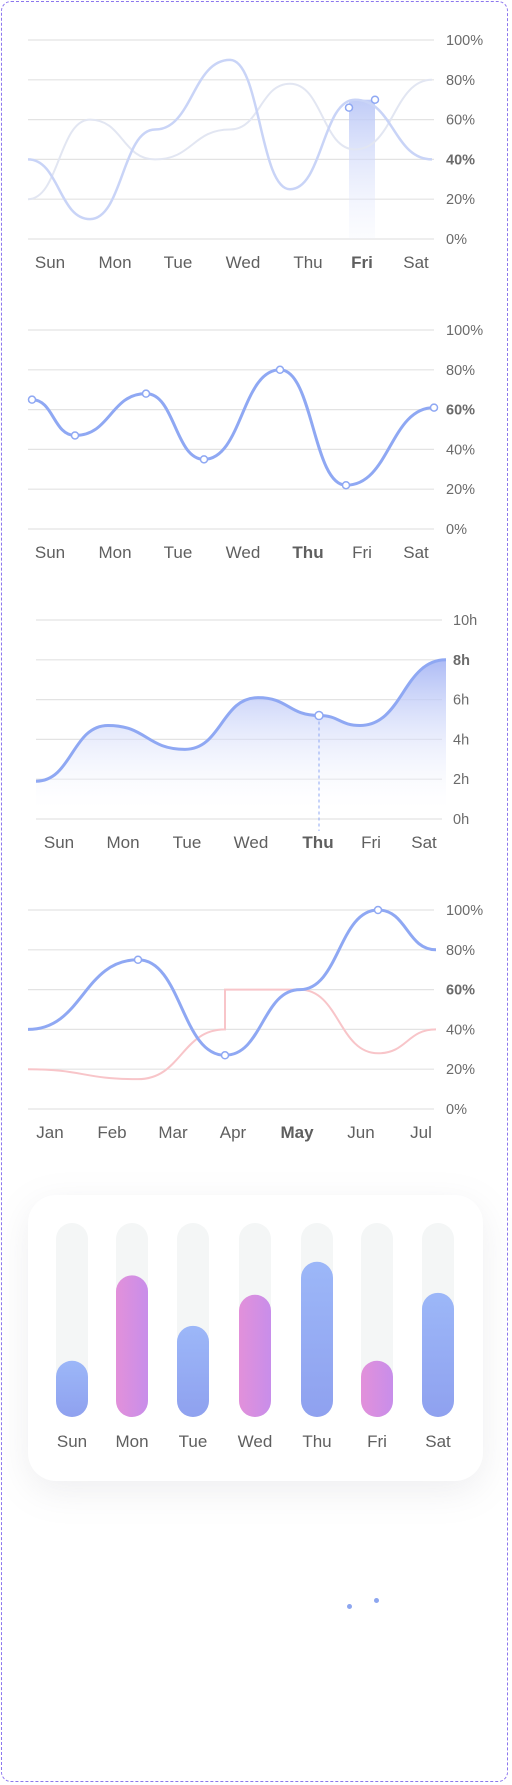 This screenshot has width=512, height=1785. Describe the element at coordinates (461, 820) in the screenshot. I see `y-tick-label: 0h` at that location.